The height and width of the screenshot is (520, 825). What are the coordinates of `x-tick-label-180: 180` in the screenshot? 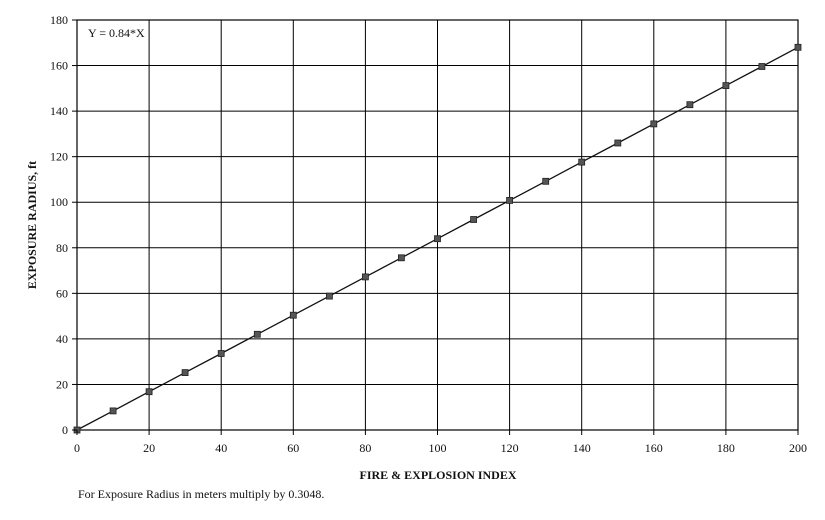 It's located at (726, 448).